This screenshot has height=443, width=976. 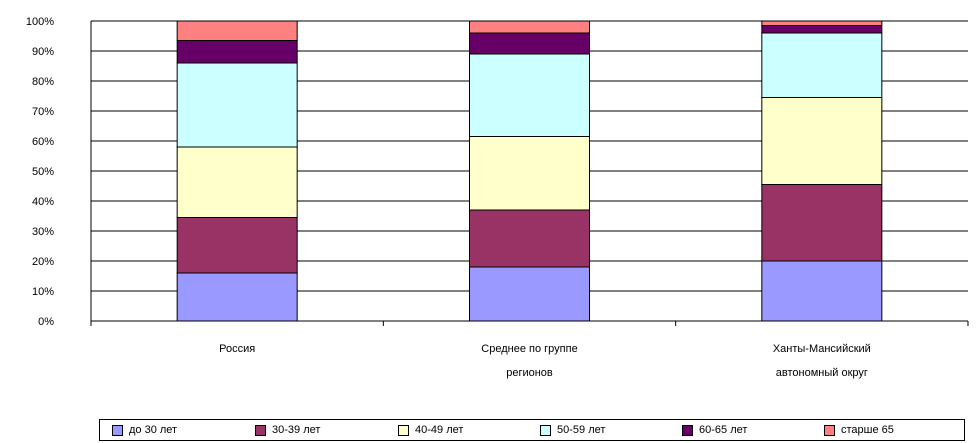 What do you see at coordinates (43, 142) in the screenshot?
I see `y-tick-label: 60%` at bounding box center [43, 142].